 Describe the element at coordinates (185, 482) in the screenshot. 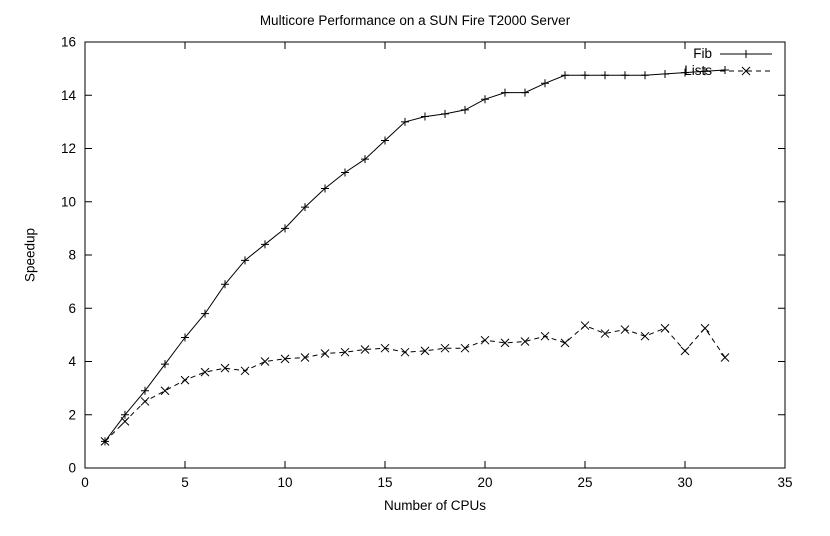

I see `x-tick-label: 5` at that location.